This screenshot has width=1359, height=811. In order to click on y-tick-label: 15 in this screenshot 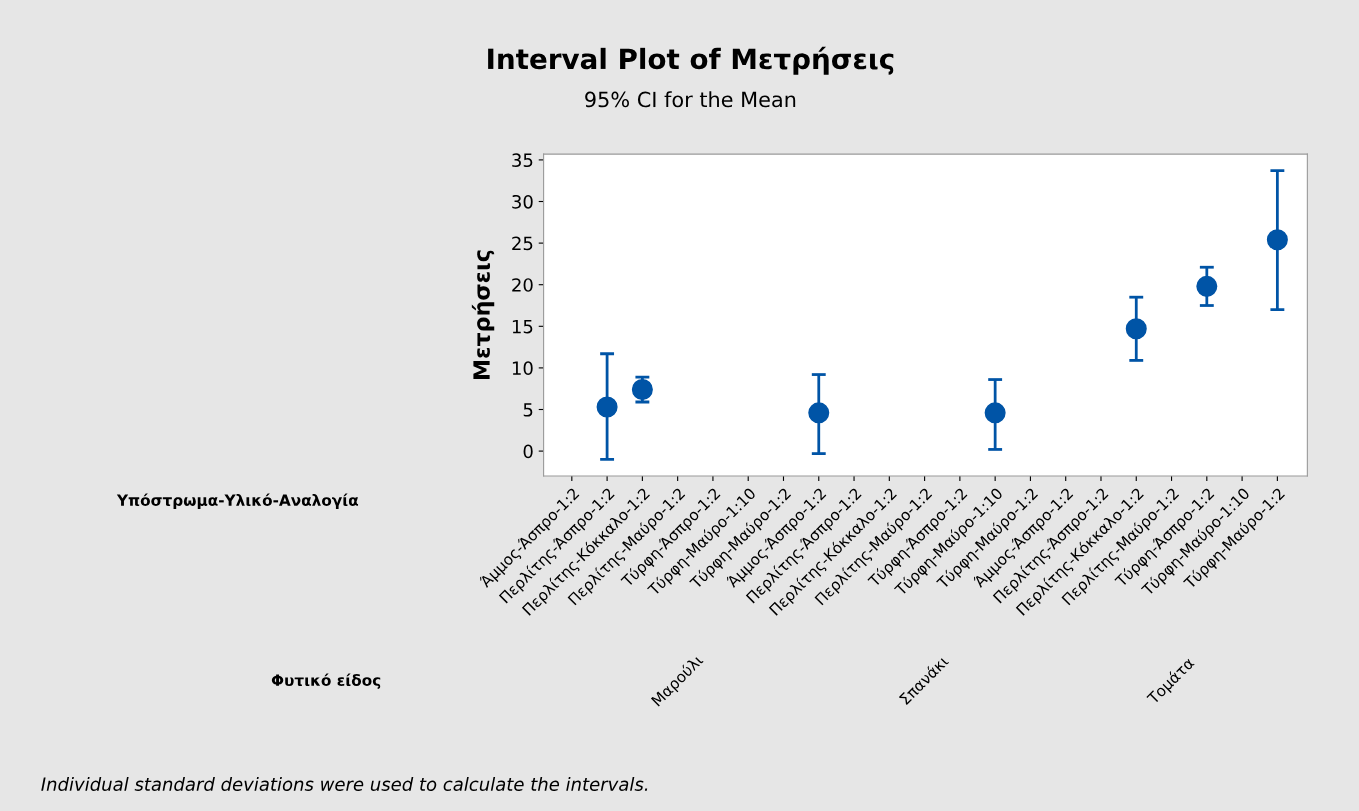, I will do `click(522, 327)`.